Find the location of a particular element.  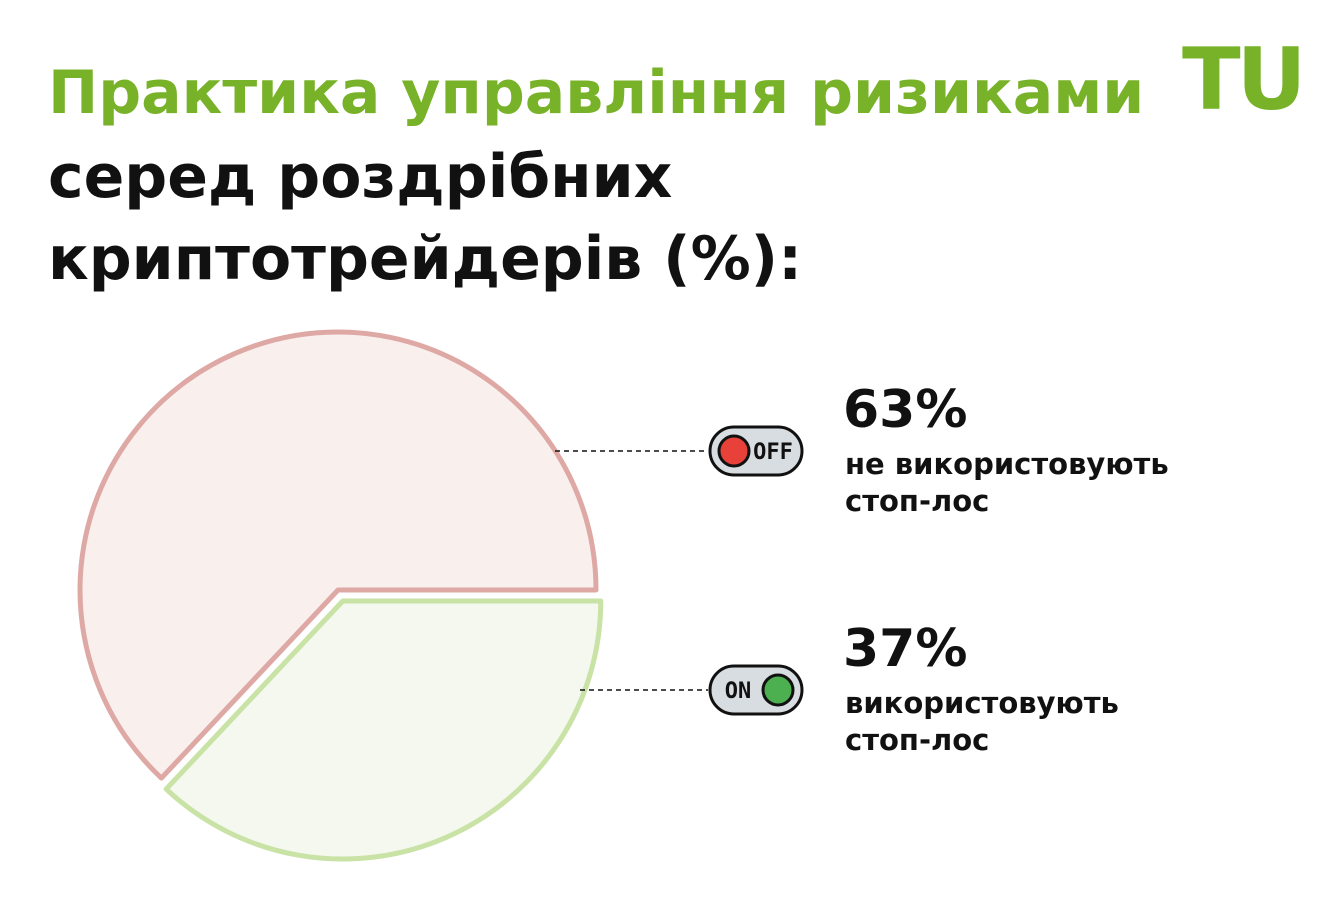

category-label: не використовують стоп-лос is located at coordinates (1007, 482).